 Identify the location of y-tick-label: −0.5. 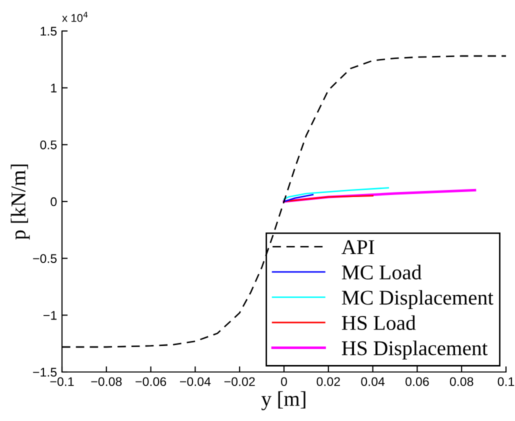
(45, 258).